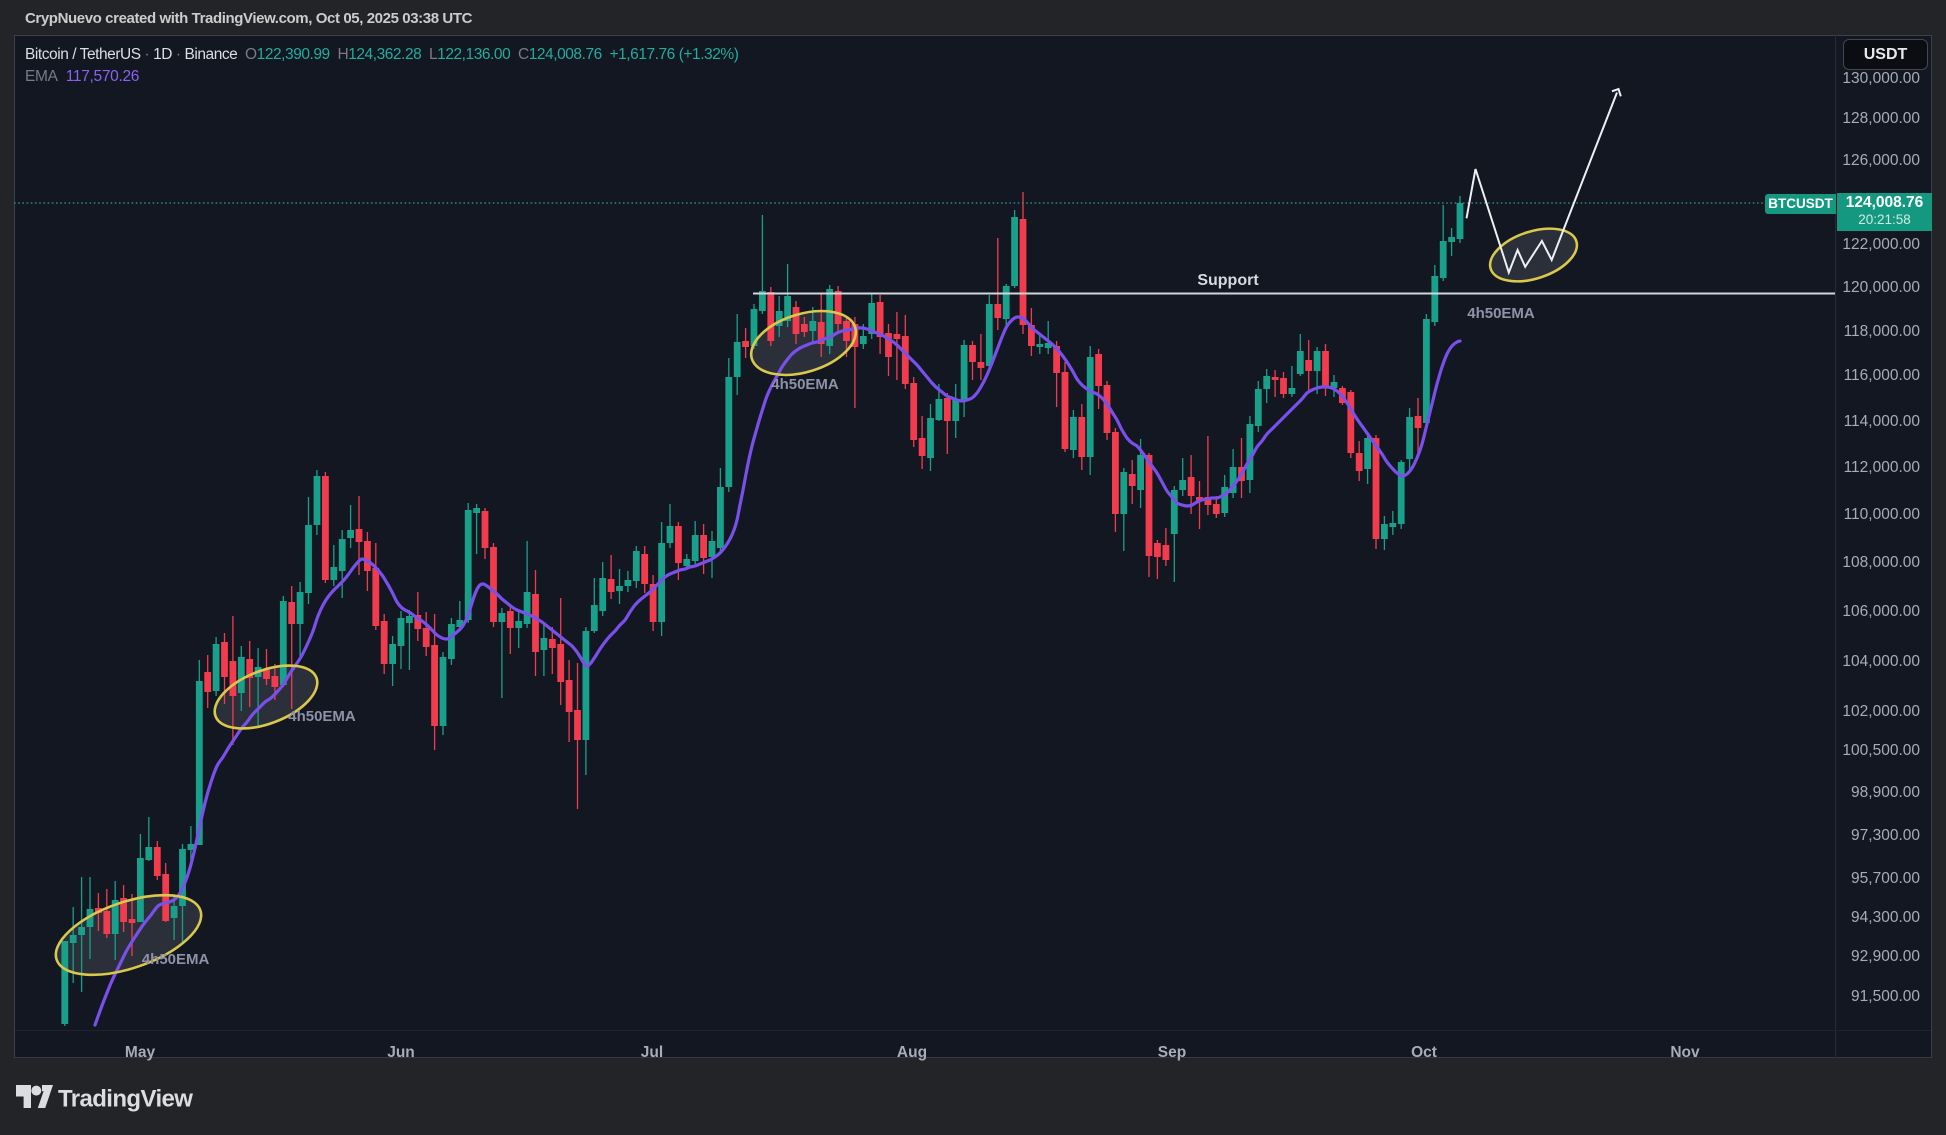  What do you see at coordinates (125, 1099) in the screenshot?
I see `svg-text: TradingView` at bounding box center [125, 1099].